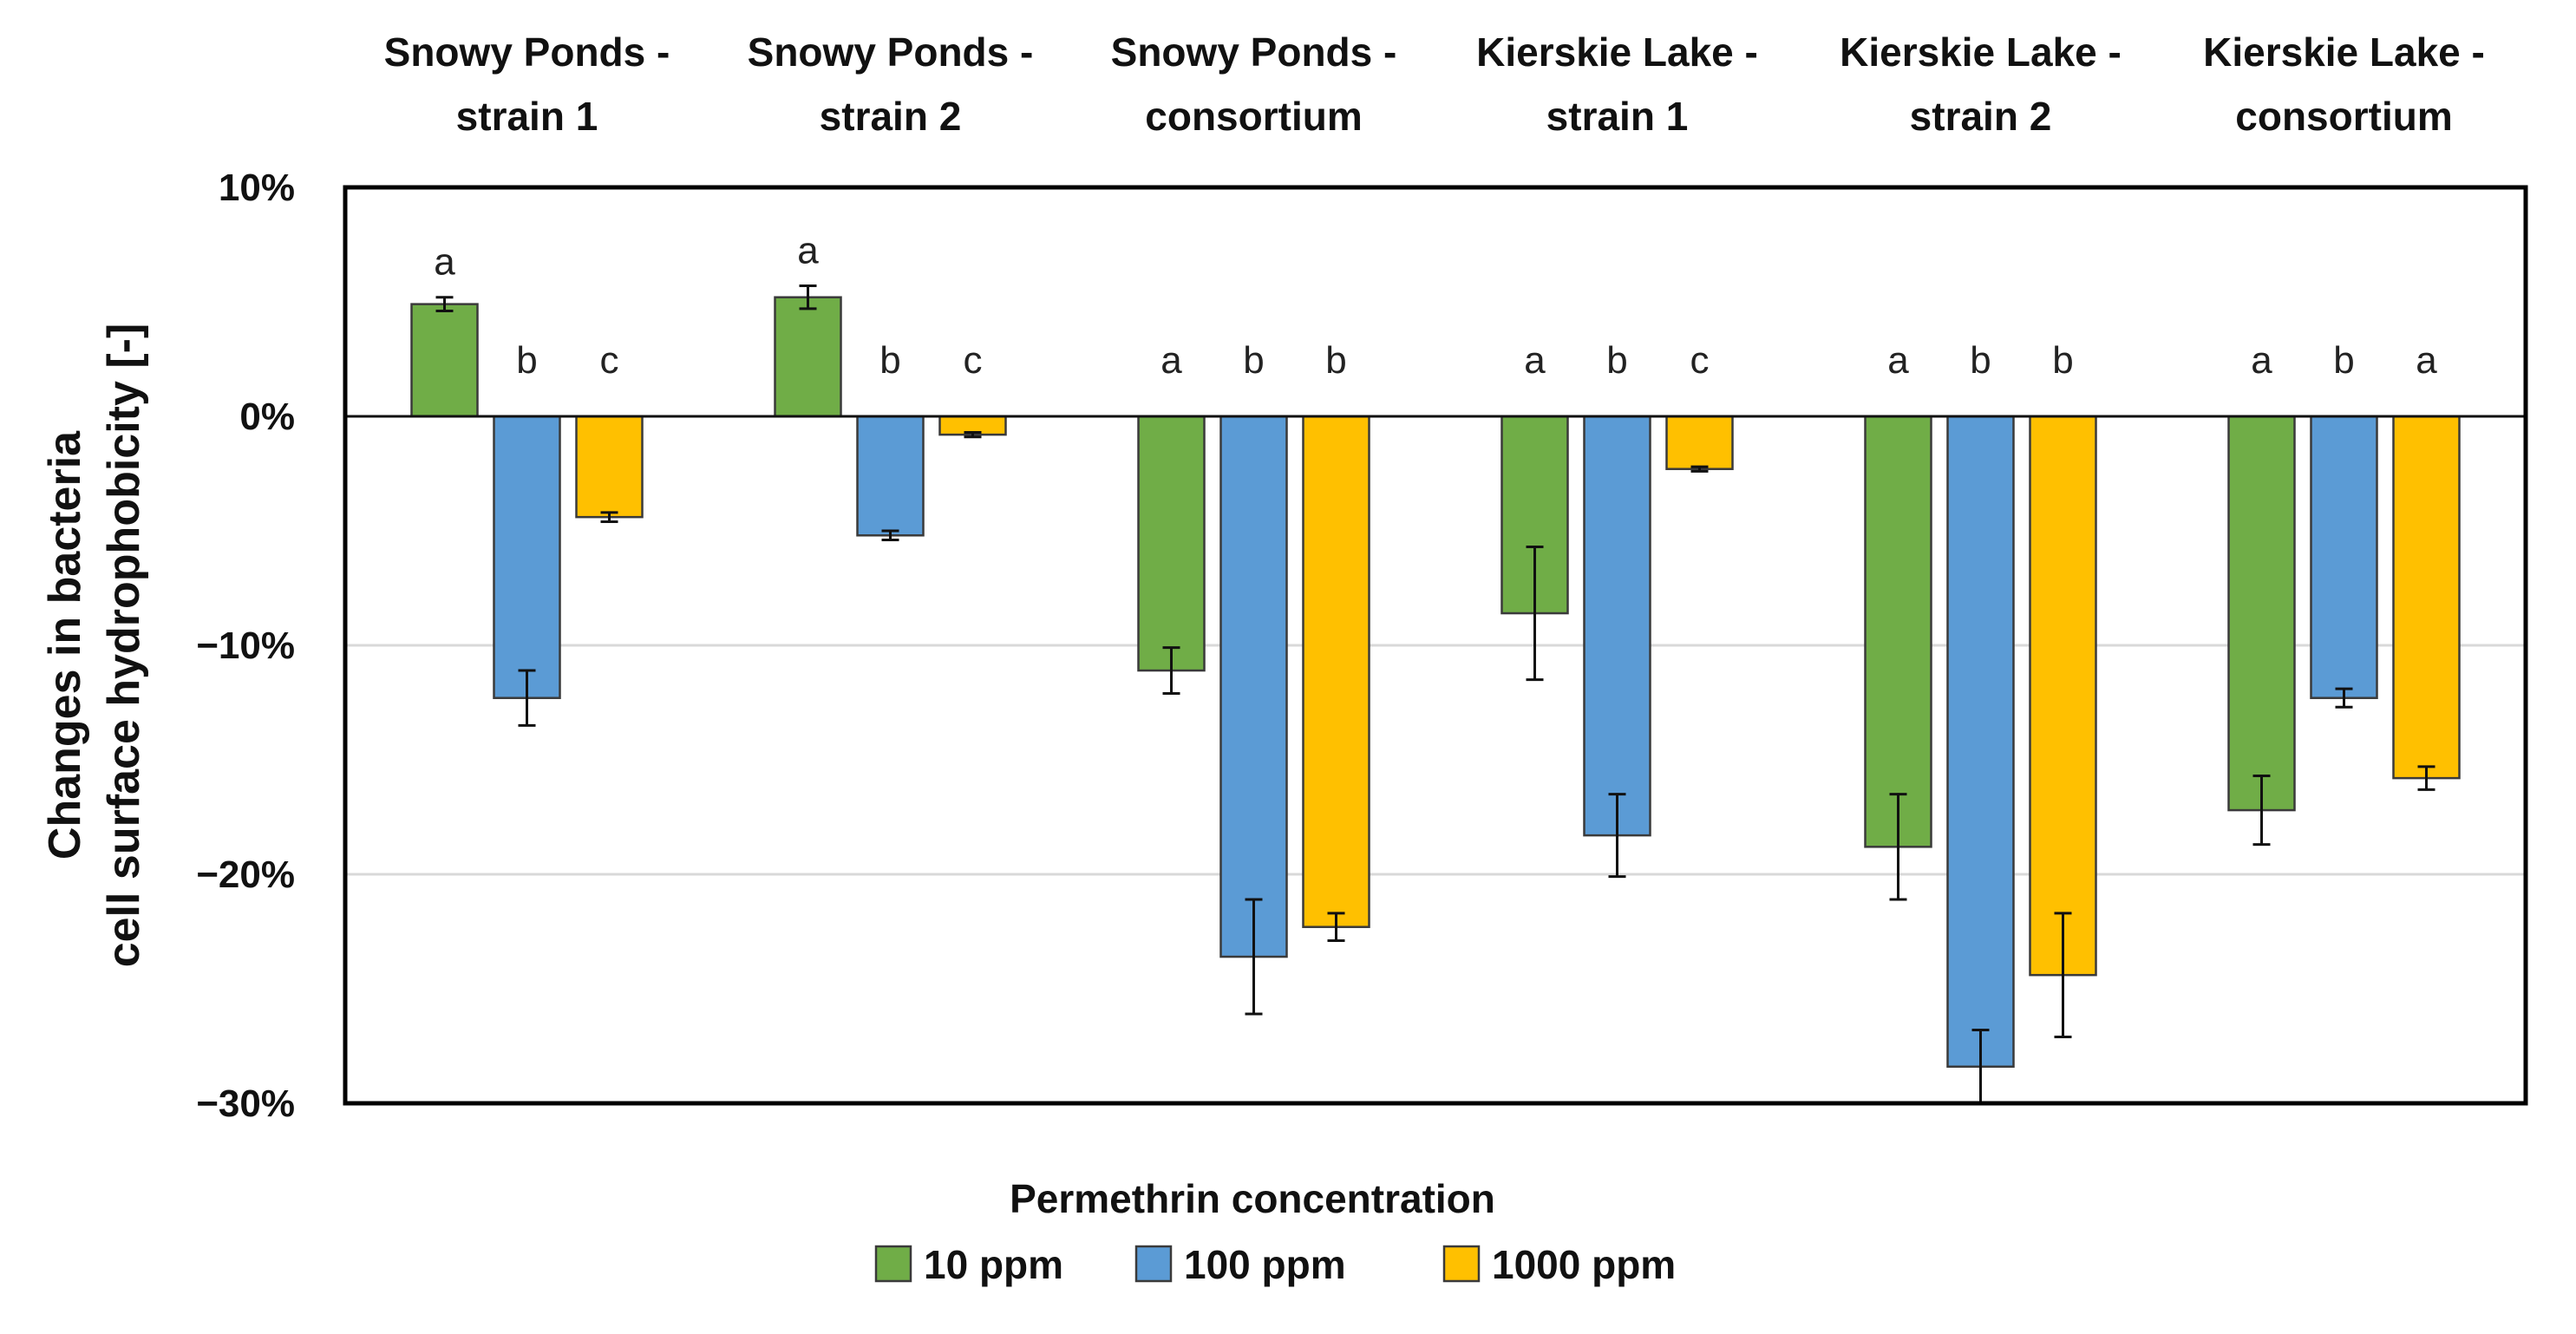 The width and height of the screenshot is (2576, 1334). Describe the element at coordinates (891, 84) in the screenshot. I see `category-label-1: Snowy Ponds - strain 2` at that location.